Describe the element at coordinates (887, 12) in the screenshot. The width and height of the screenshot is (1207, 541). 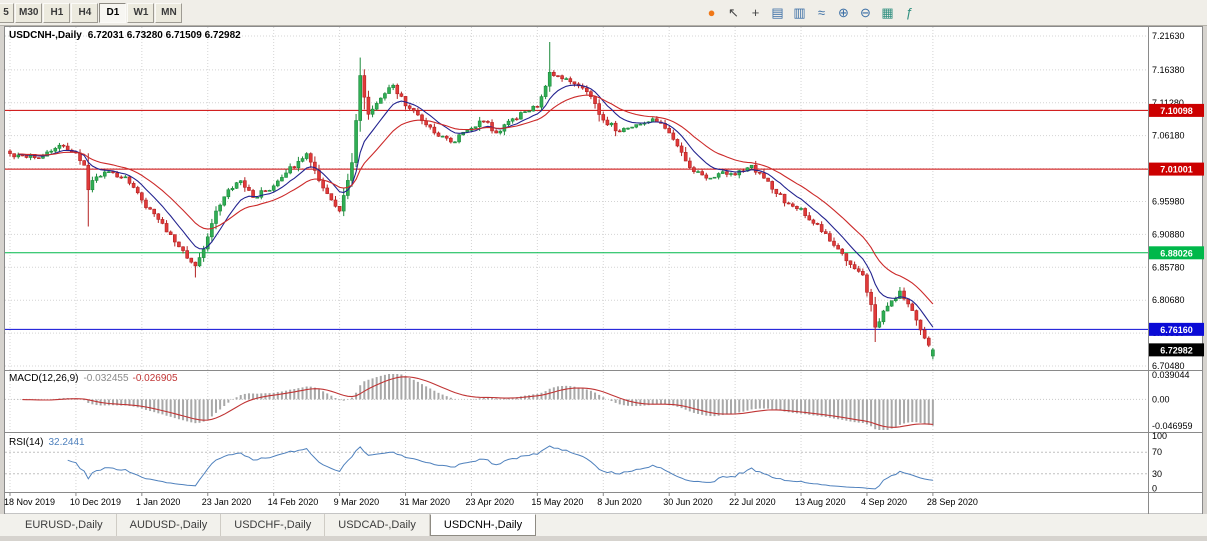
I see `tile-windows-icon: ▦` at that location.